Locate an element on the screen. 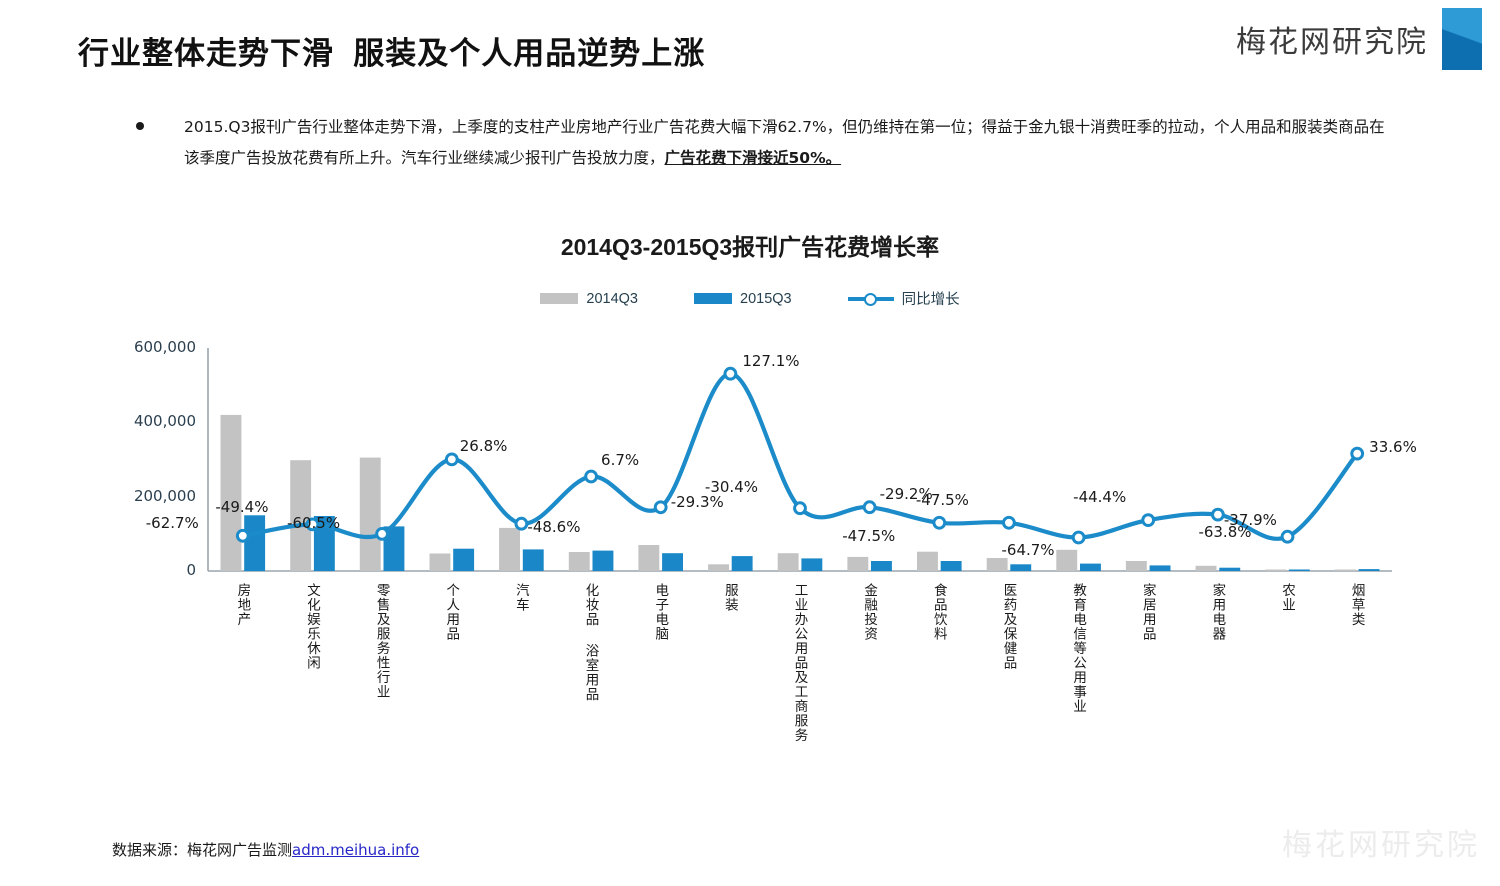 The width and height of the screenshot is (1500, 886). brand-logo-text: 梅花网研究院 is located at coordinates (1332, 42).